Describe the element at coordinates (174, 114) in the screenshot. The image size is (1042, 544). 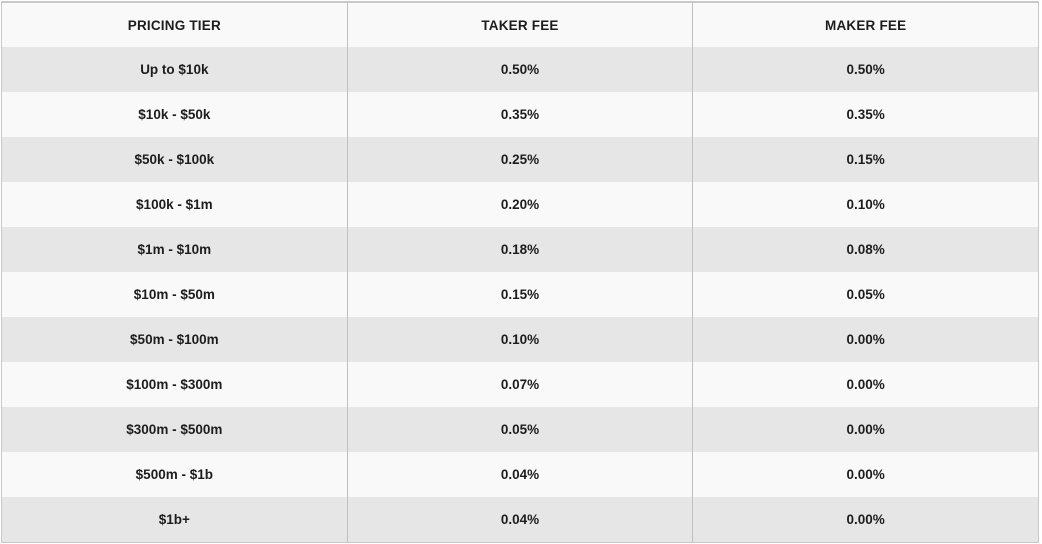
I see `cell-pricing-tier: $10k - $50k` at that location.